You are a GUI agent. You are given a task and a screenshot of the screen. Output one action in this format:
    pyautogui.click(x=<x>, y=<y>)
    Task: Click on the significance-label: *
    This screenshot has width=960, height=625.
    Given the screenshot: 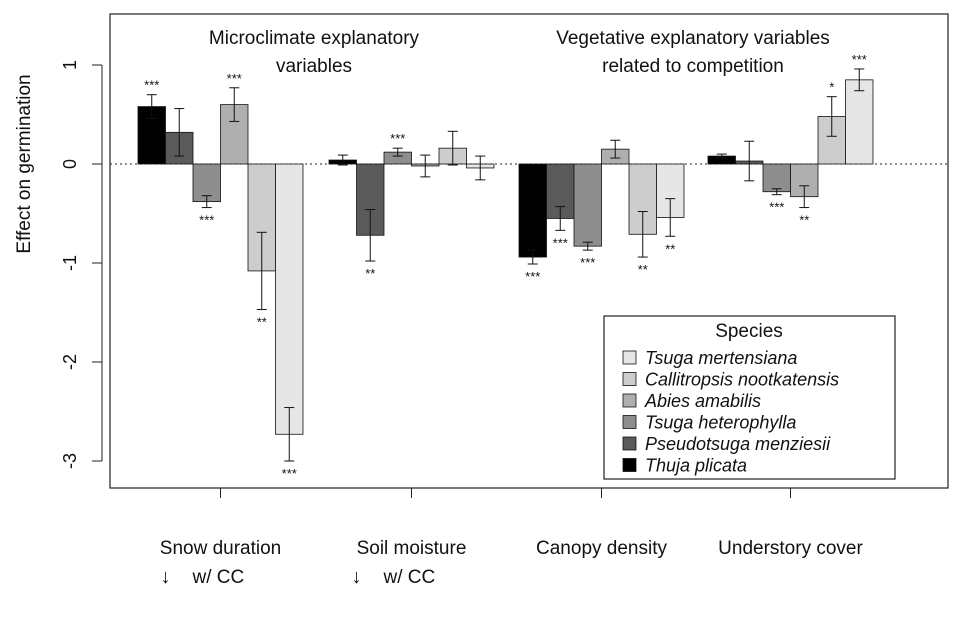 What is the action you would take?
    pyautogui.click(x=831, y=87)
    